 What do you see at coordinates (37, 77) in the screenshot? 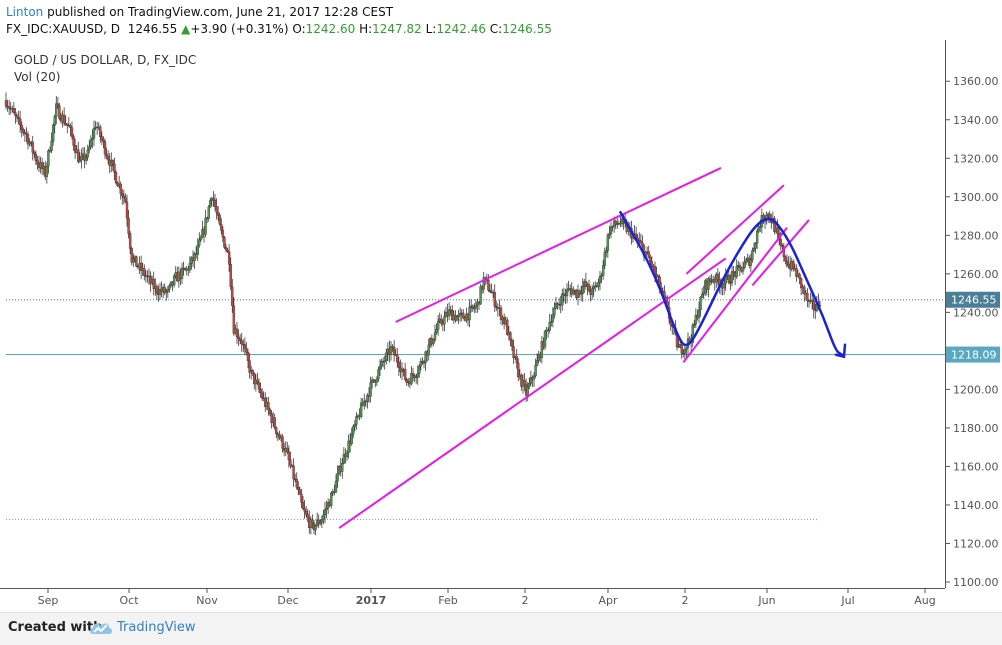
I see `volume-indicator-label: Vol (20)` at bounding box center [37, 77].